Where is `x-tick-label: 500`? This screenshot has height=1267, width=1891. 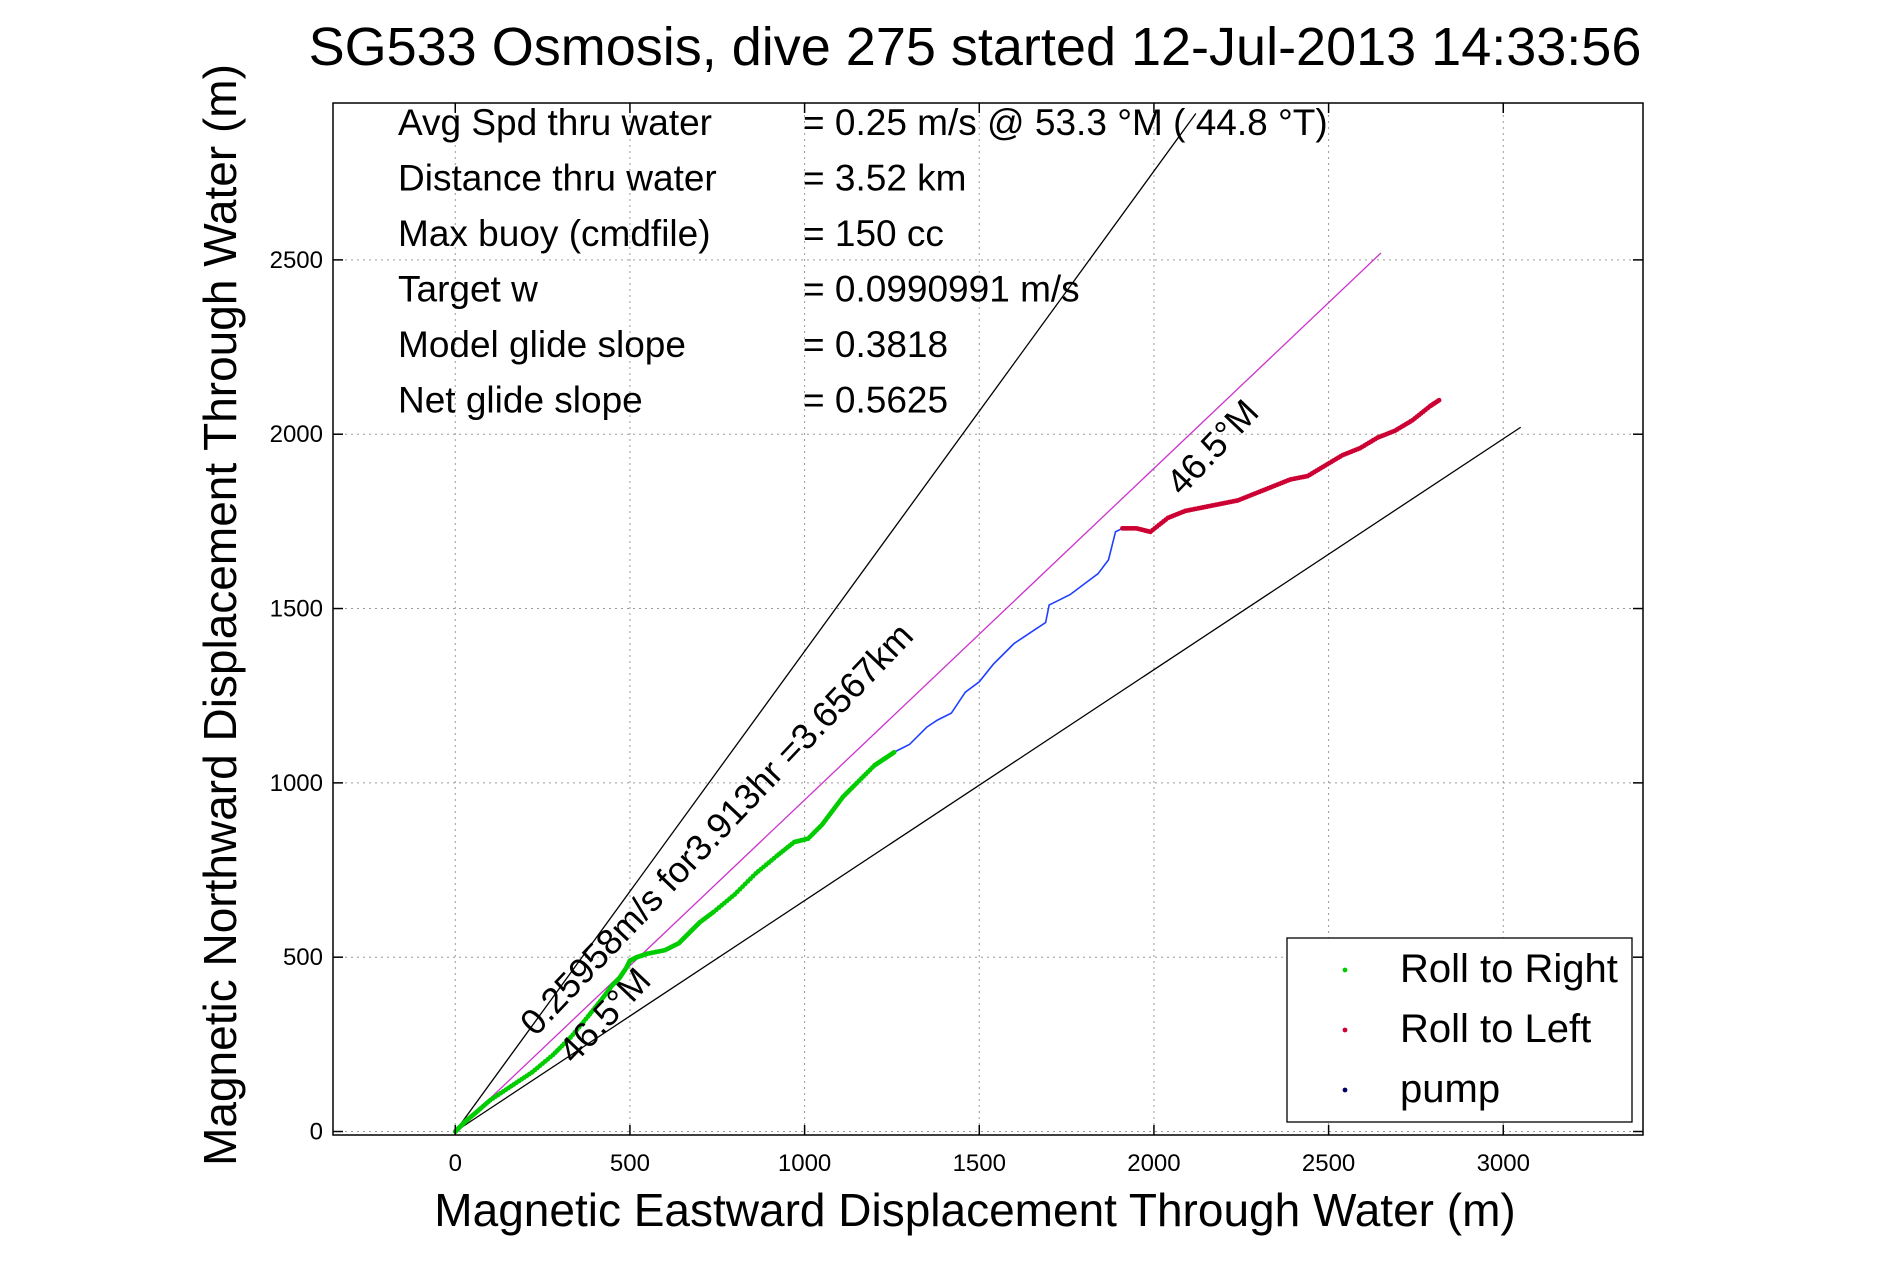
x-tick-label: 500 is located at coordinates (630, 1163).